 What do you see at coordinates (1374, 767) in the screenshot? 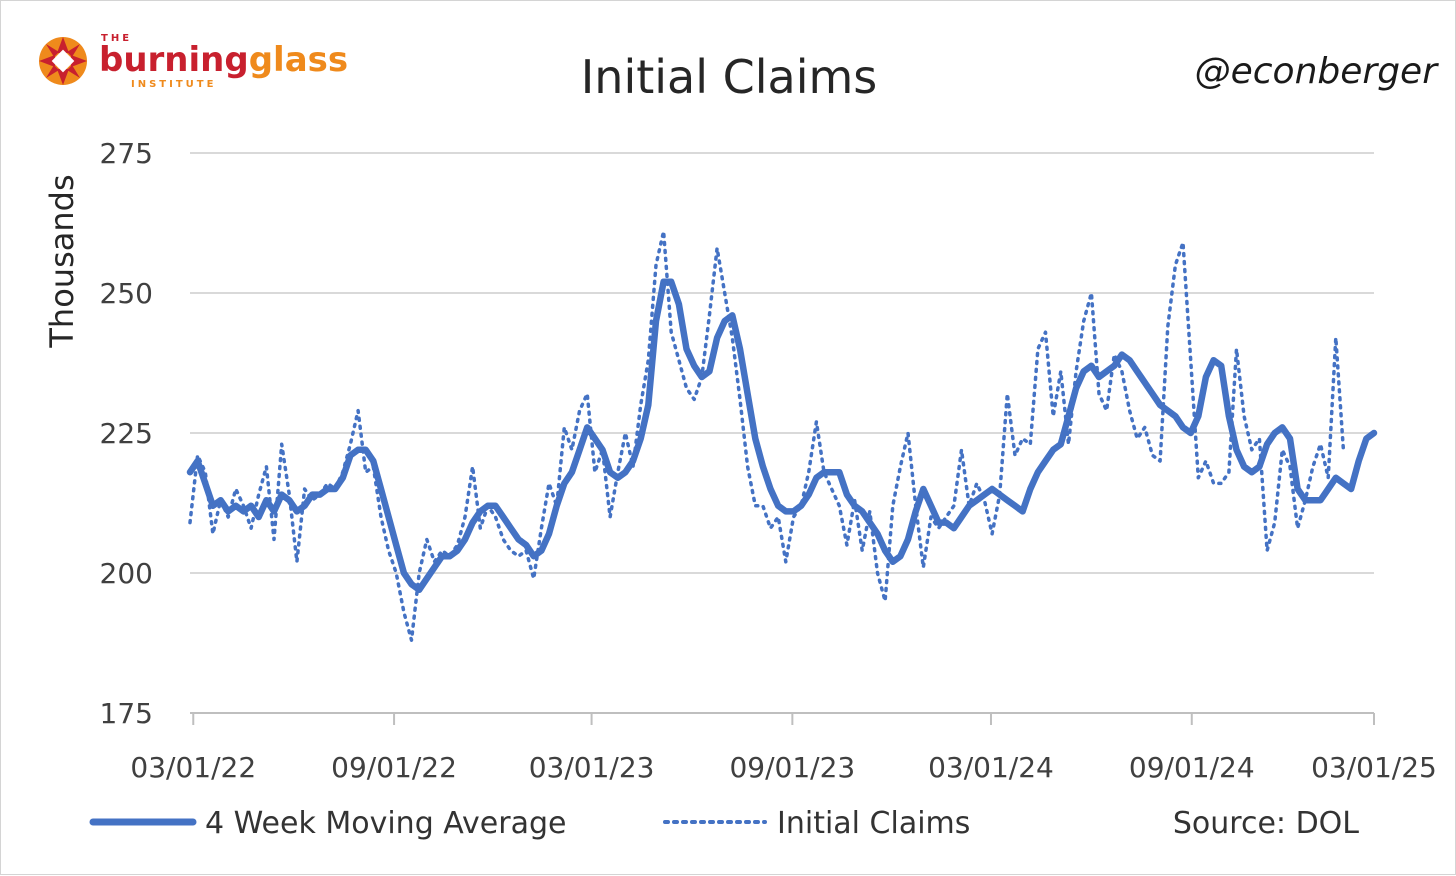
I see `x-tick-label: 03/01/25` at bounding box center [1374, 767].